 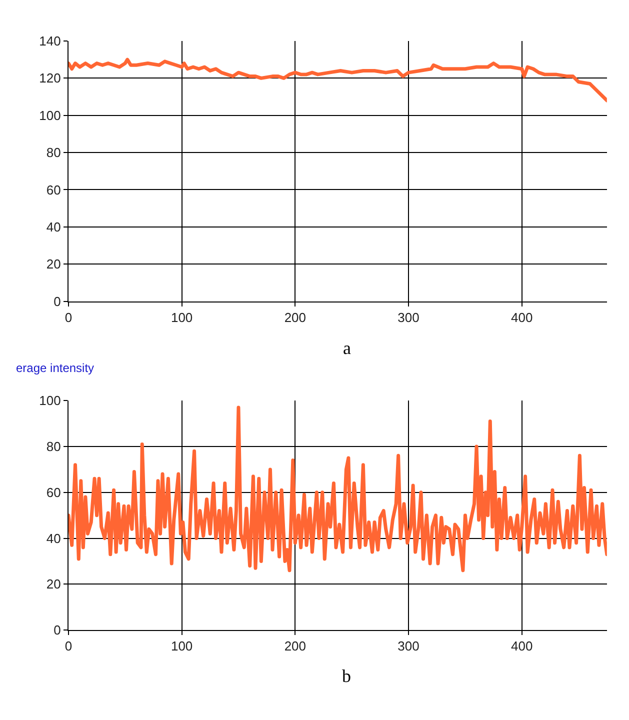 What do you see at coordinates (50, 78) in the screenshot?
I see `y-tick-label: 120` at bounding box center [50, 78].